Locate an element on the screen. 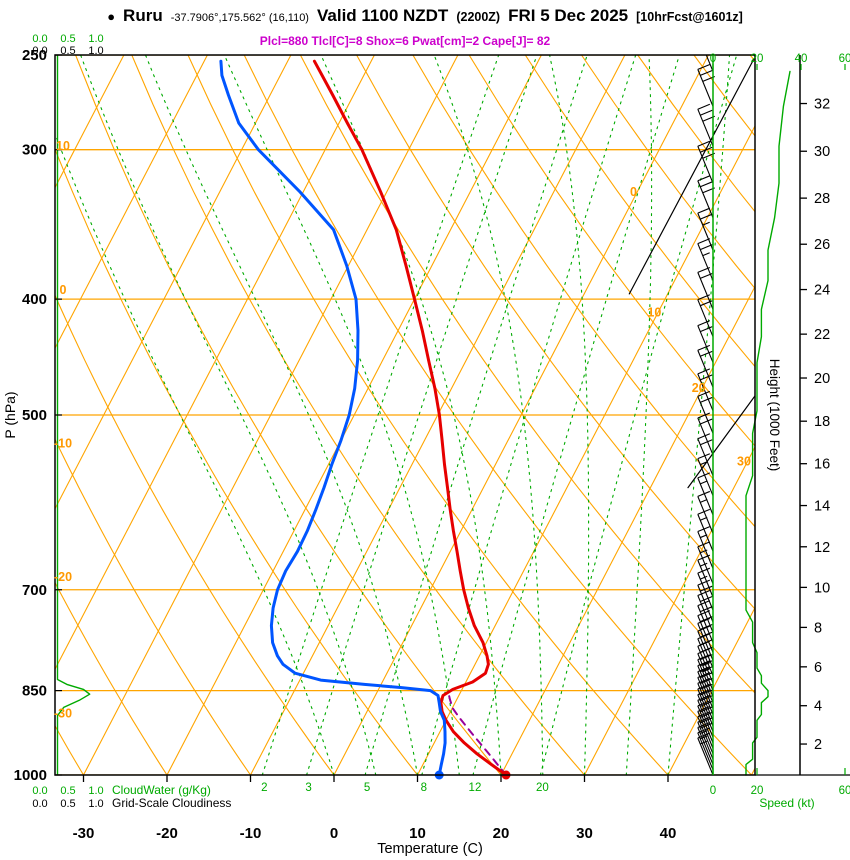  svg-text: 3 is located at coordinates (308, 788).